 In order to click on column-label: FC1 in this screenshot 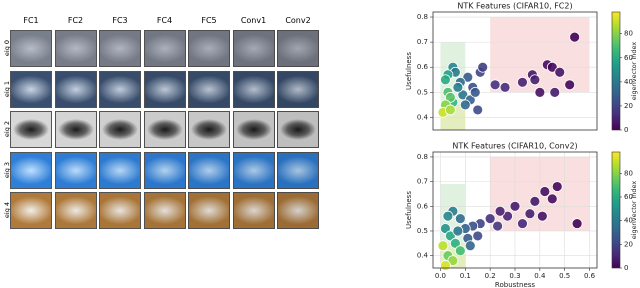, I will do `click(31, 20)`.